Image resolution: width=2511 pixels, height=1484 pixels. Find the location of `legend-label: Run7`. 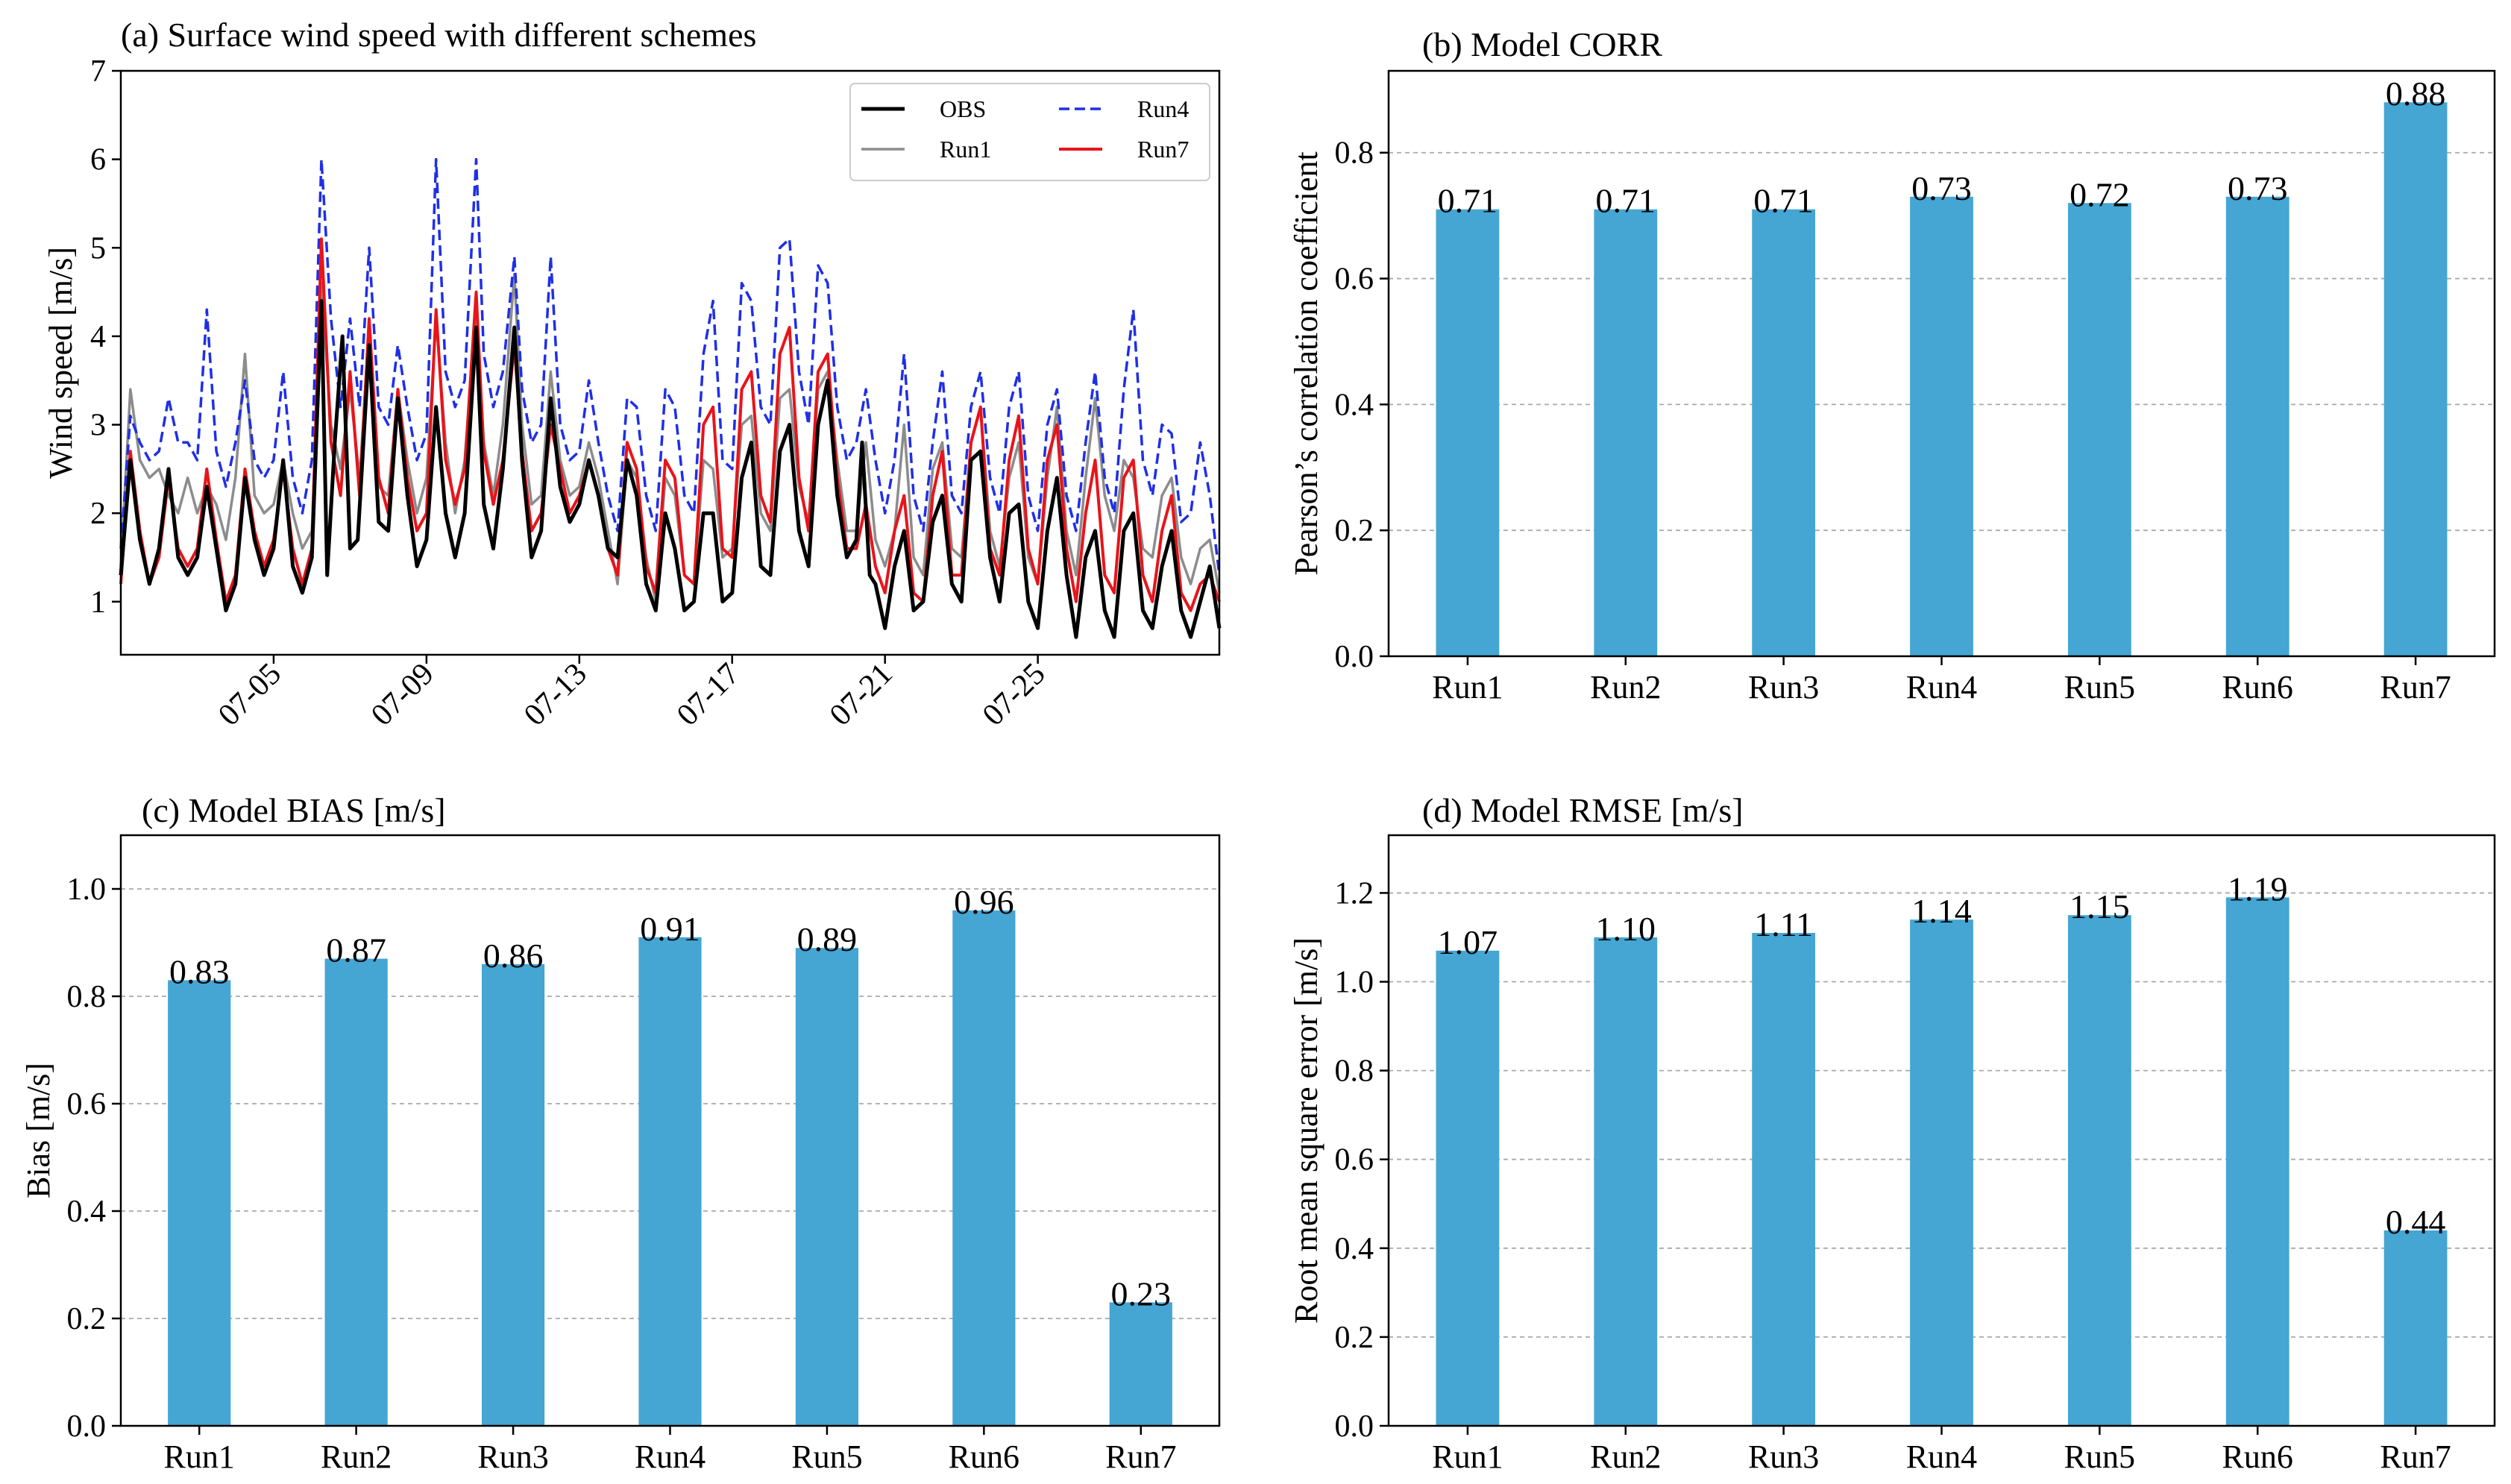

legend-label: Run7 is located at coordinates (1163, 149).